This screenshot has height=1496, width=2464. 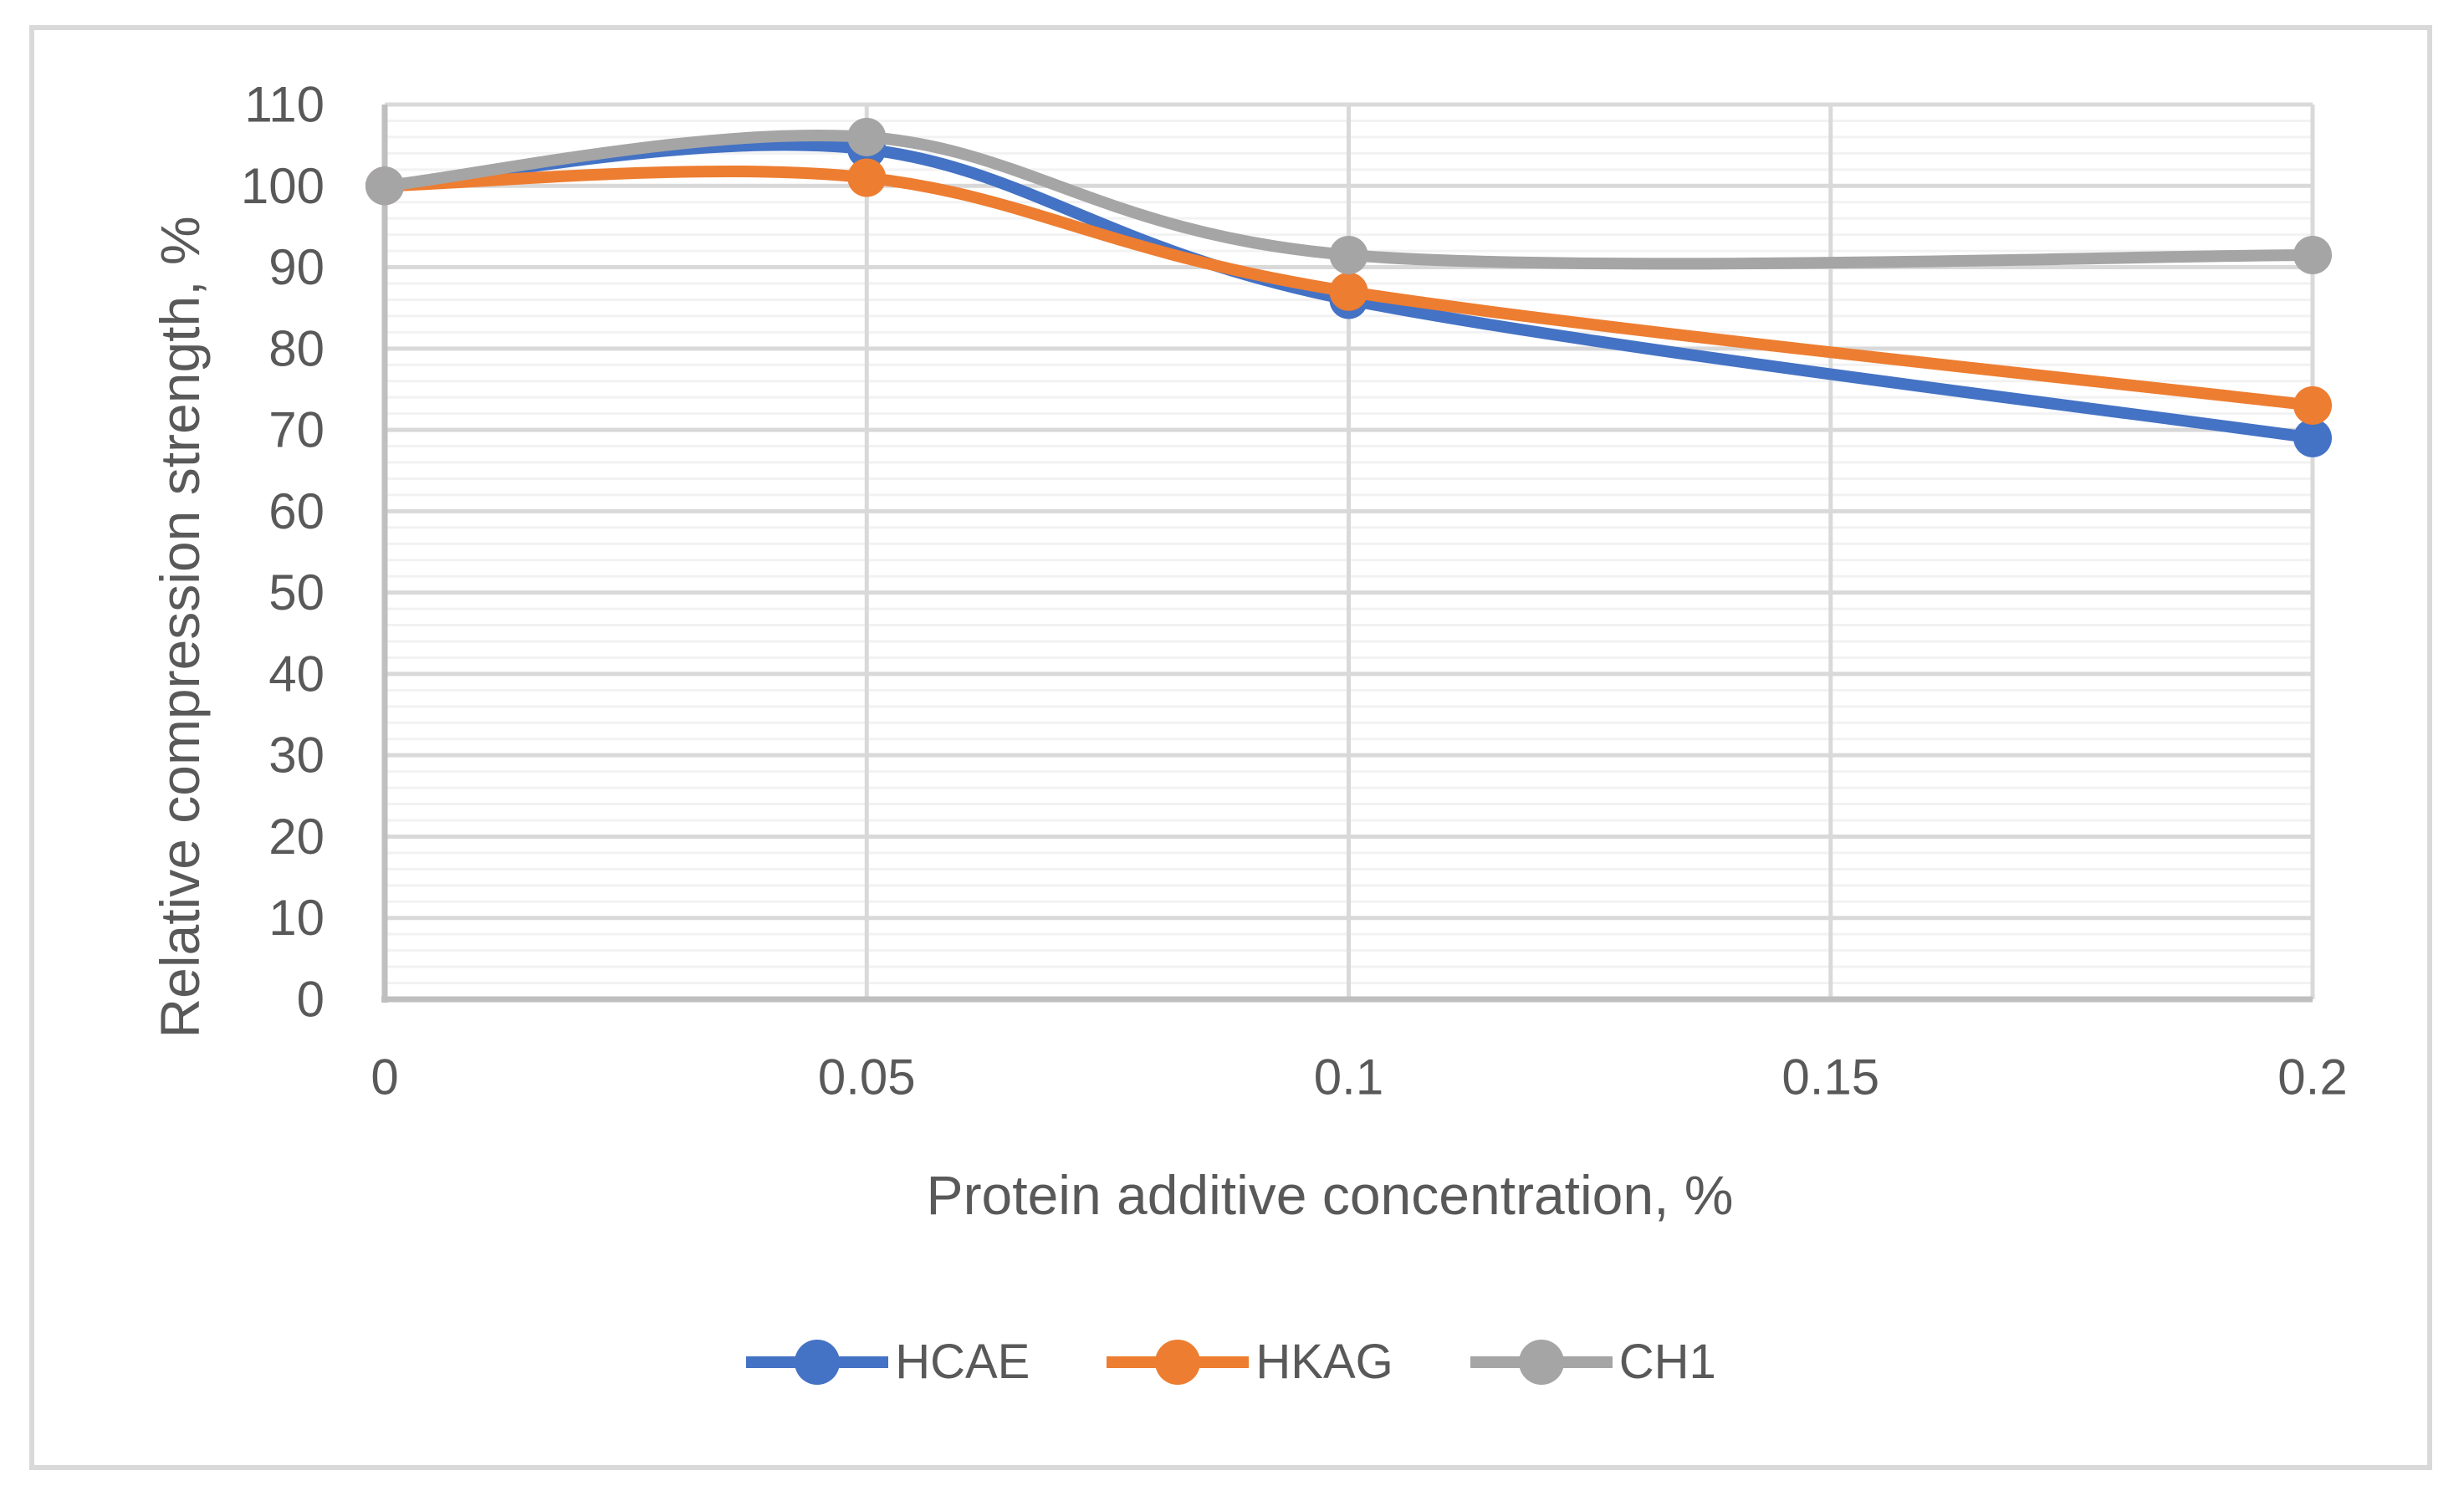 What do you see at coordinates (296, 511) in the screenshot?
I see `y-tick-label: 60` at bounding box center [296, 511].